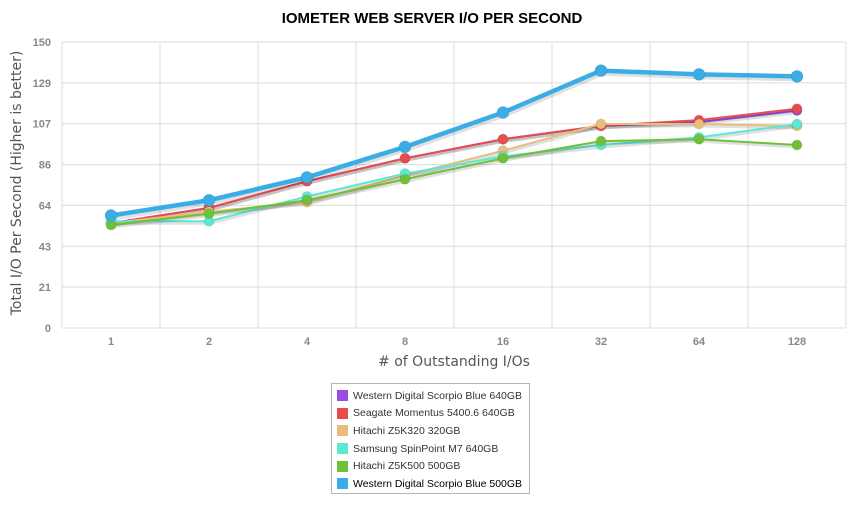 The height and width of the screenshot is (525, 850). I want to click on y-tick-label: 86, so click(45, 166).